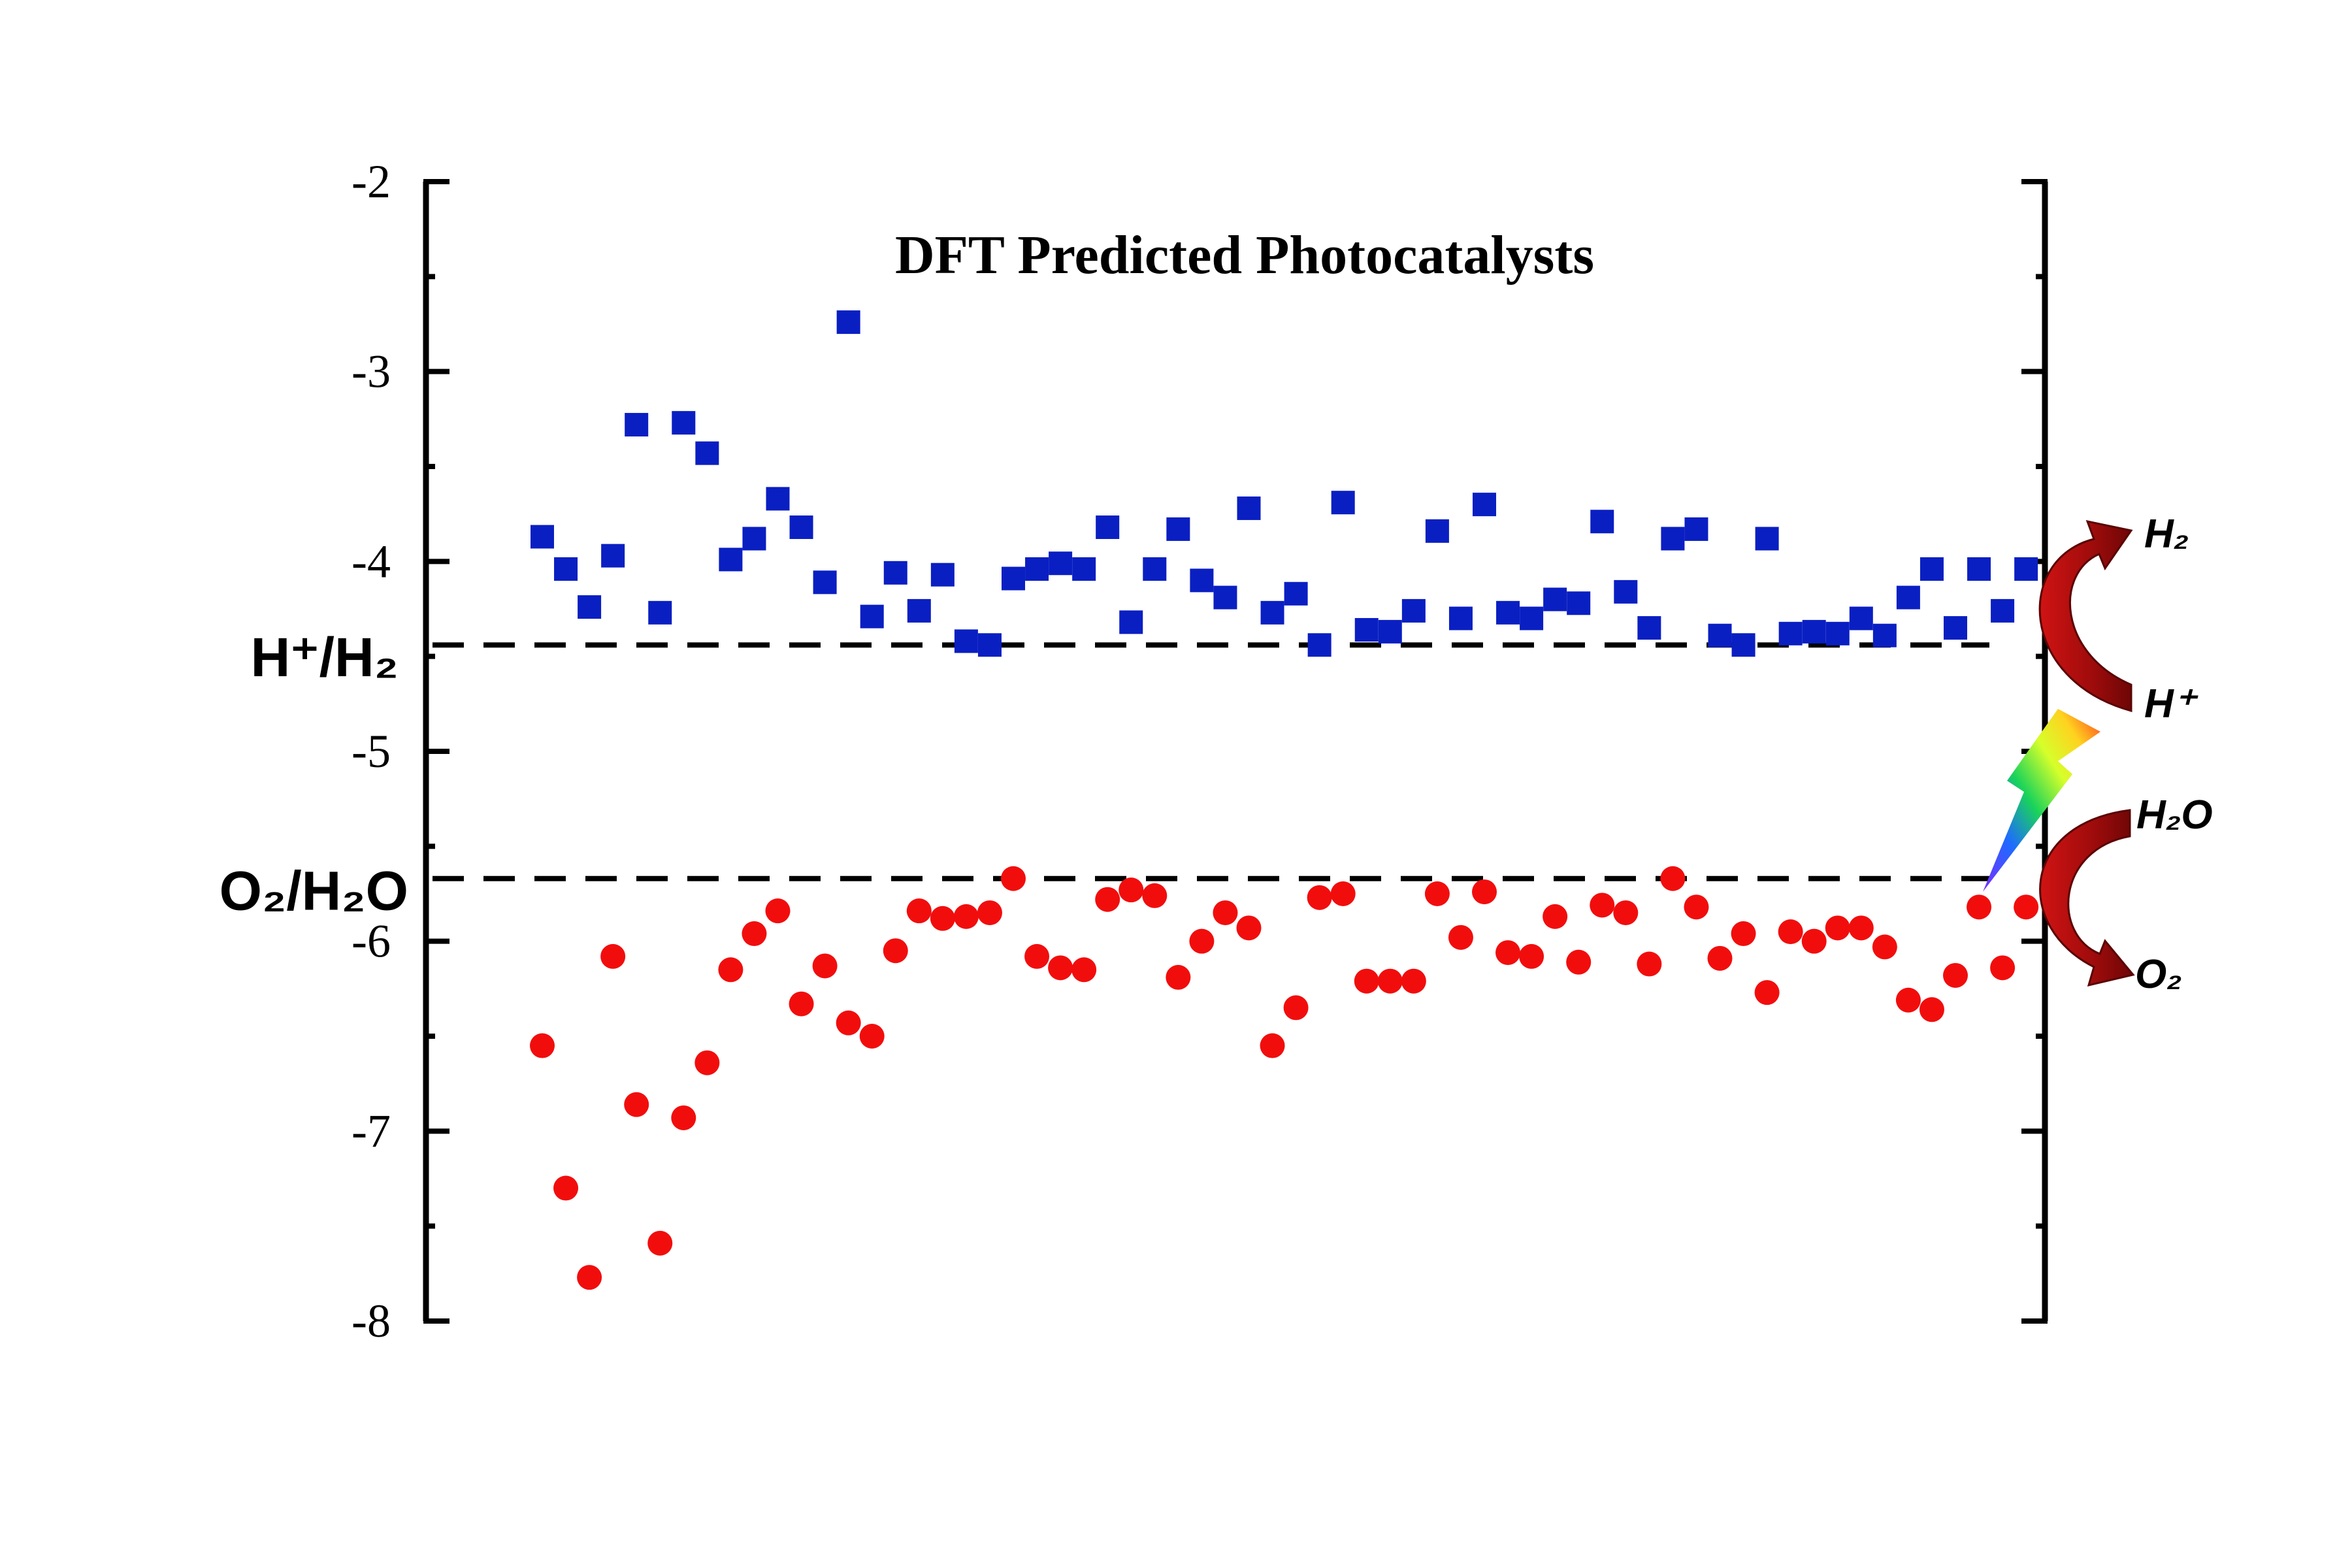 This screenshot has width=2352, height=1568. Describe the element at coordinates (2158, 974) in the screenshot. I see `o2-product-label: O₂` at that location.